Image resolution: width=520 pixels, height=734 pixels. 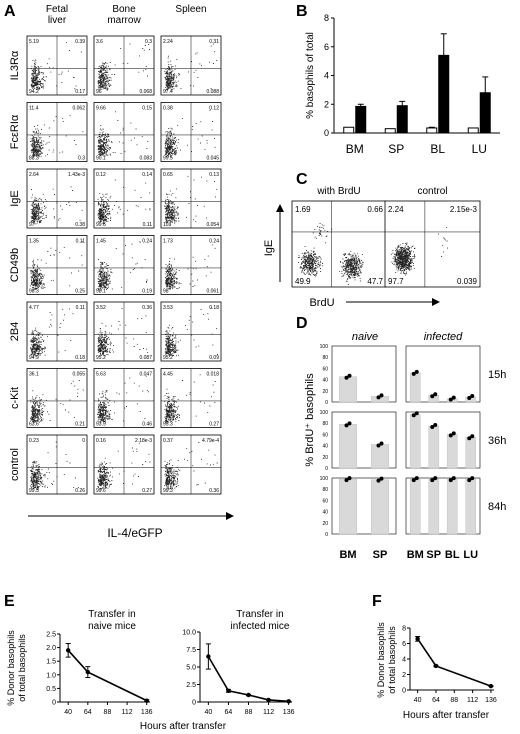 What do you see at coordinates (396, 149) in the screenshot?
I see `category-label-SP: SP` at bounding box center [396, 149].